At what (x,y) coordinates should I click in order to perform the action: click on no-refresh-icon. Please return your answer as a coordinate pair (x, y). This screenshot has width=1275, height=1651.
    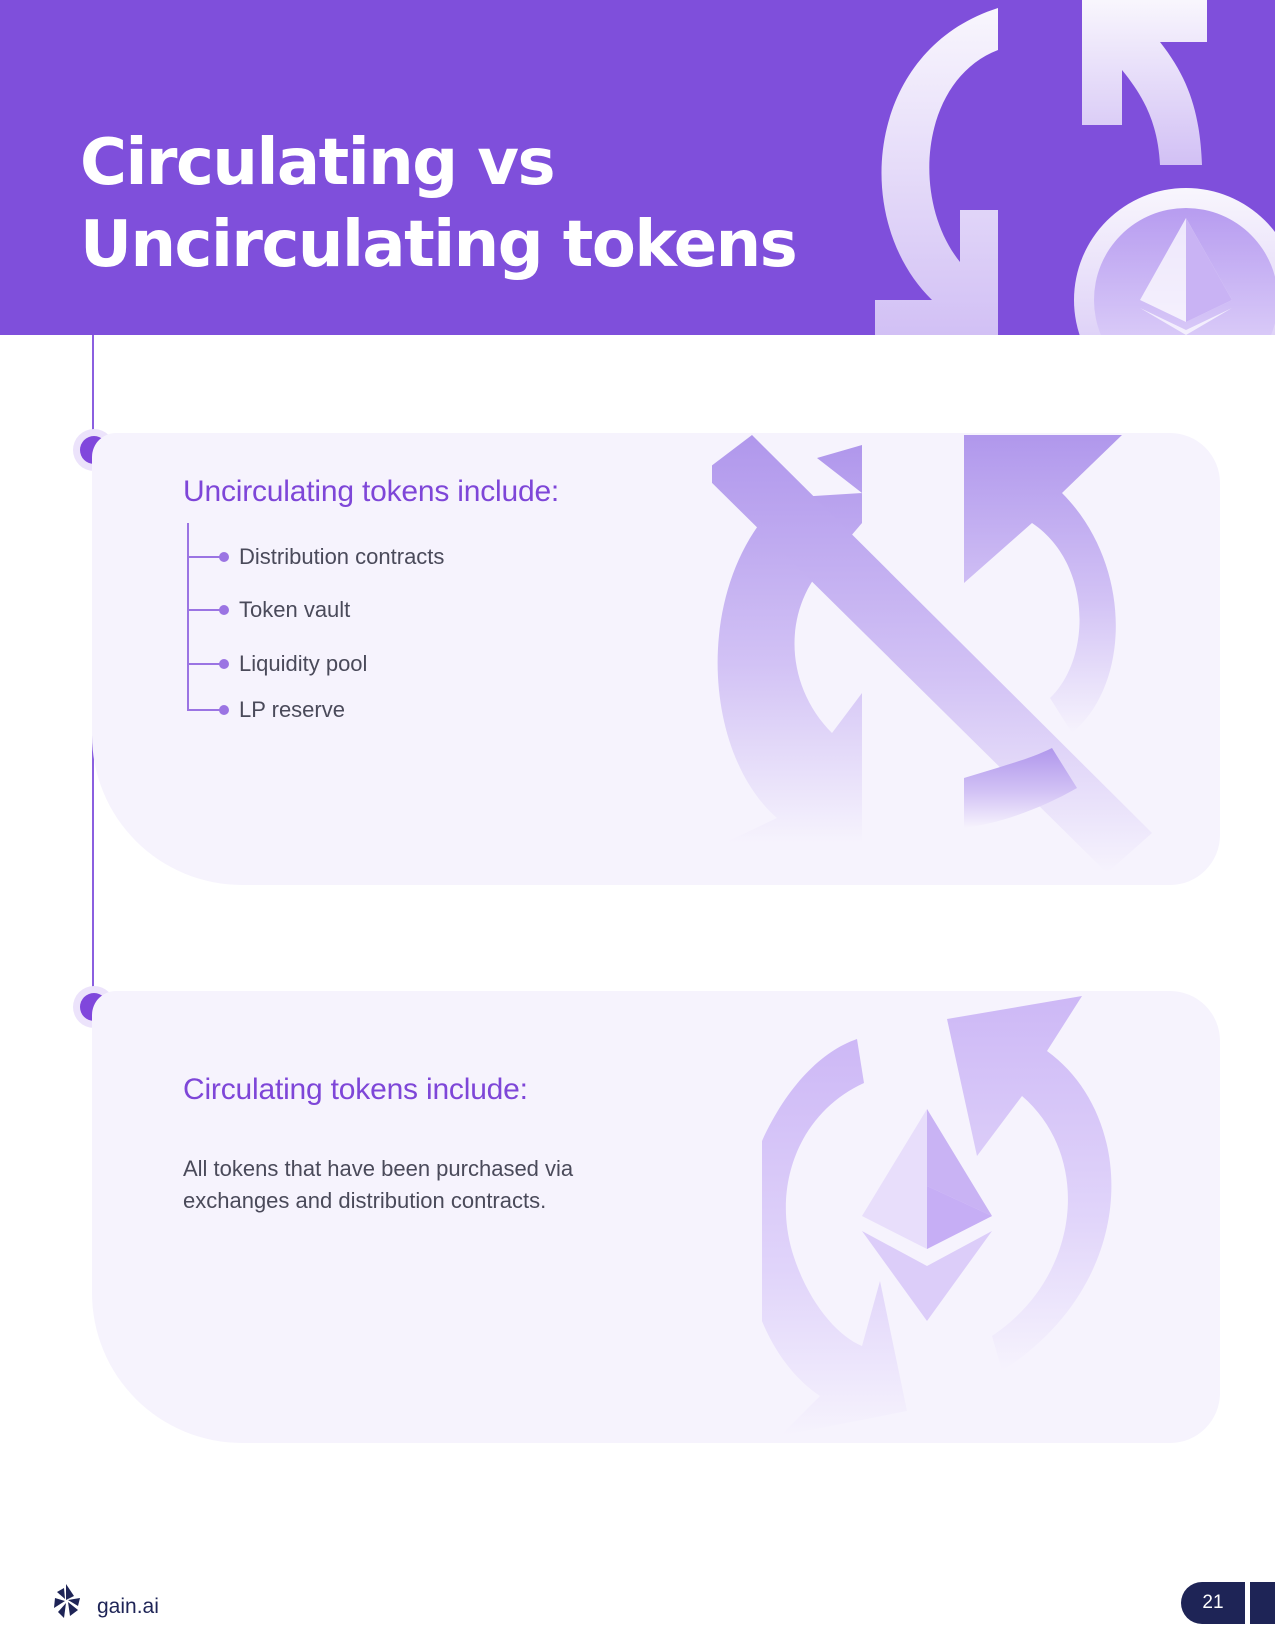
    Looking at the image, I should click on (932, 654).